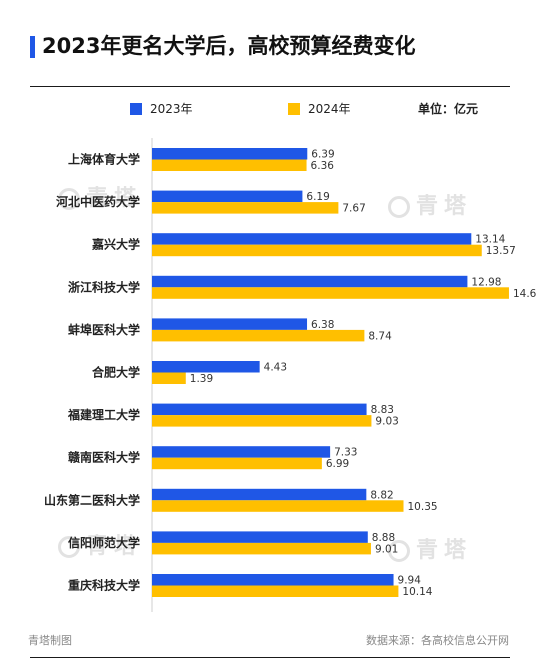 Image resolution: width=537 pixels, height=671 pixels. What do you see at coordinates (97, 201) in the screenshot?
I see `category-label: 河北中医药大学` at bounding box center [97, 201].